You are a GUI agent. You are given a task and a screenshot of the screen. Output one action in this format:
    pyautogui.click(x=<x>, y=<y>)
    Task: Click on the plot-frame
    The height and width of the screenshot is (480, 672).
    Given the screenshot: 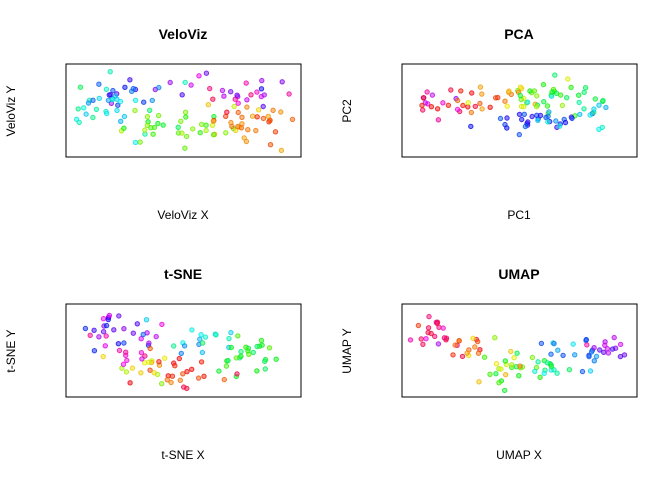 What is the action you would take?
    pyautogui.click(x=519, y=110)
    